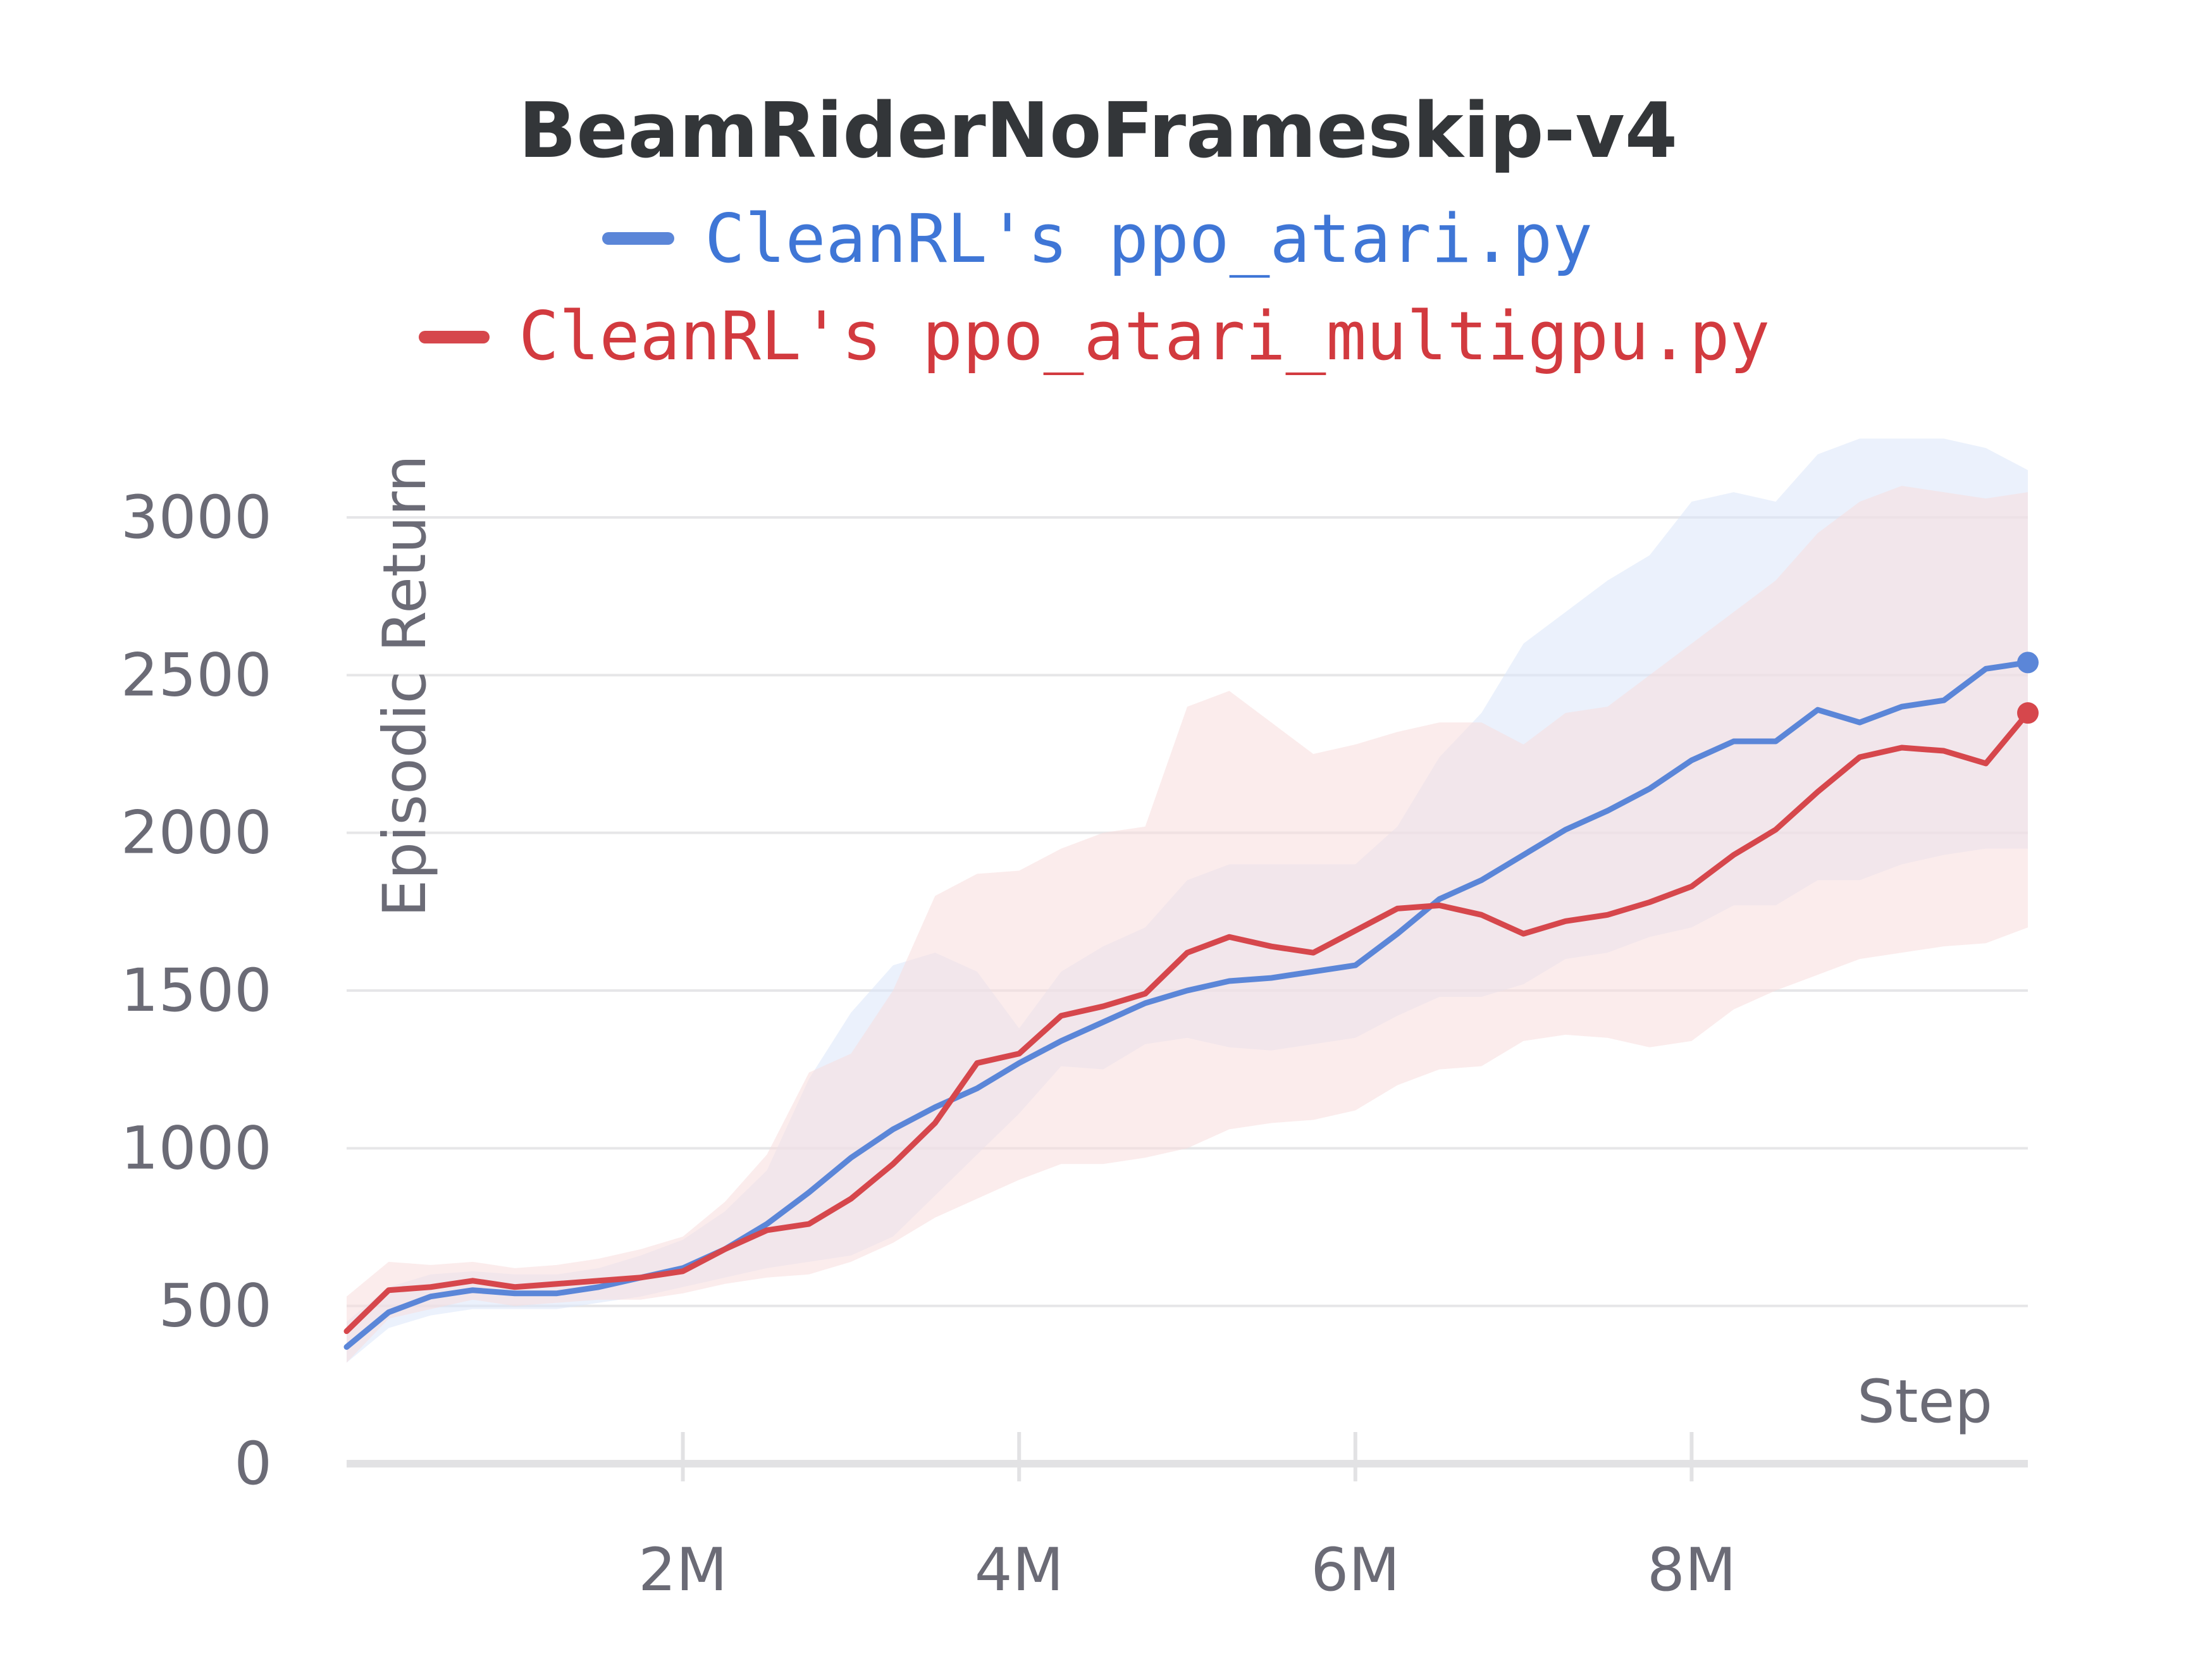 Image resolution: width=2186 pixels, height=1680 pixels. I want to click on legend-entry-ppo-atari-multigpu: CleanRL's ppo_atari_multigpu.py, so click(1094, 336).